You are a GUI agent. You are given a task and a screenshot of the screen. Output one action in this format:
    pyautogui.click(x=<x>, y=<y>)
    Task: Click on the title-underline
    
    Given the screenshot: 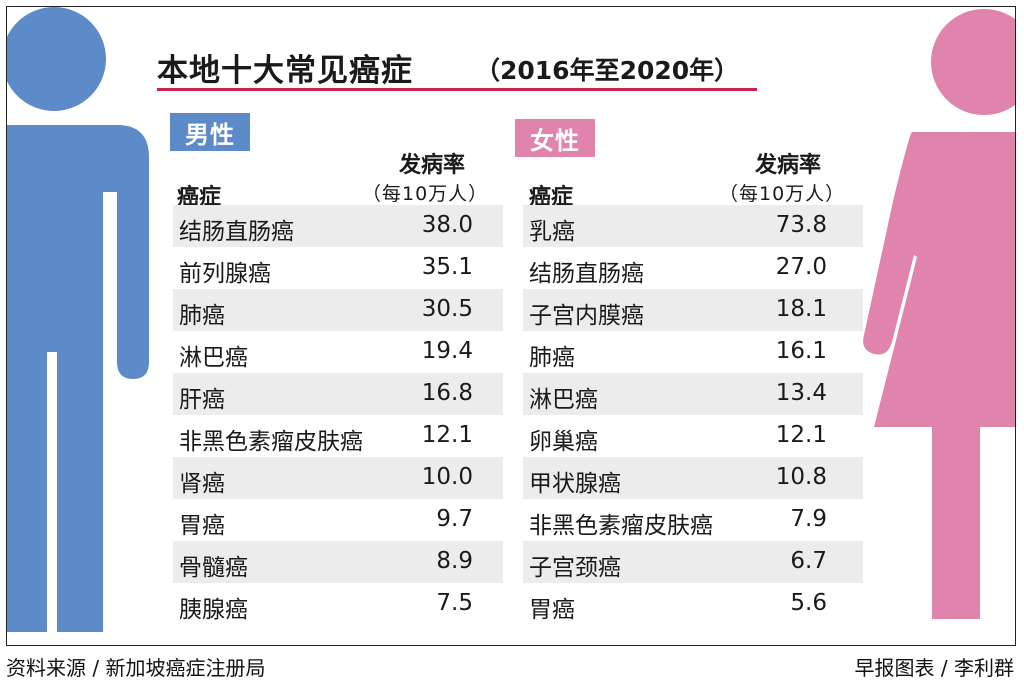 What is the action you would take?
    pyautogui.click(x=457, y=89)
    